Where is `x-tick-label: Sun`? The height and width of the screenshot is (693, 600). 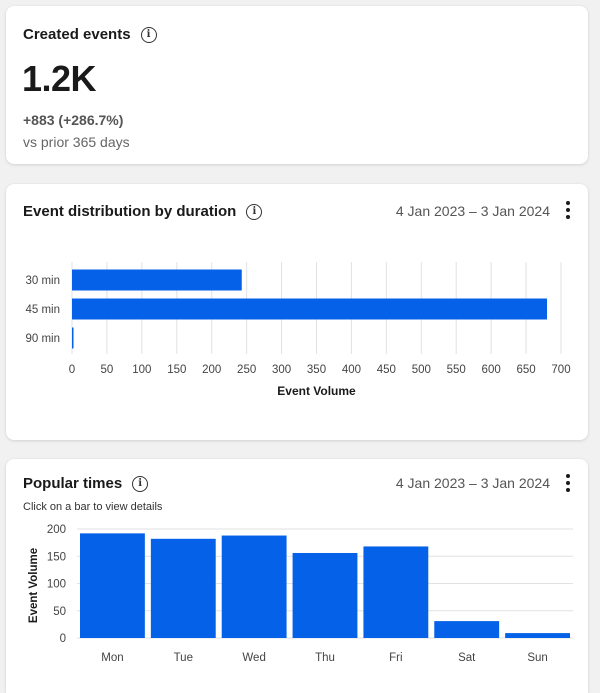
x-tick-label: Sun is located at coordinates (537, 658).